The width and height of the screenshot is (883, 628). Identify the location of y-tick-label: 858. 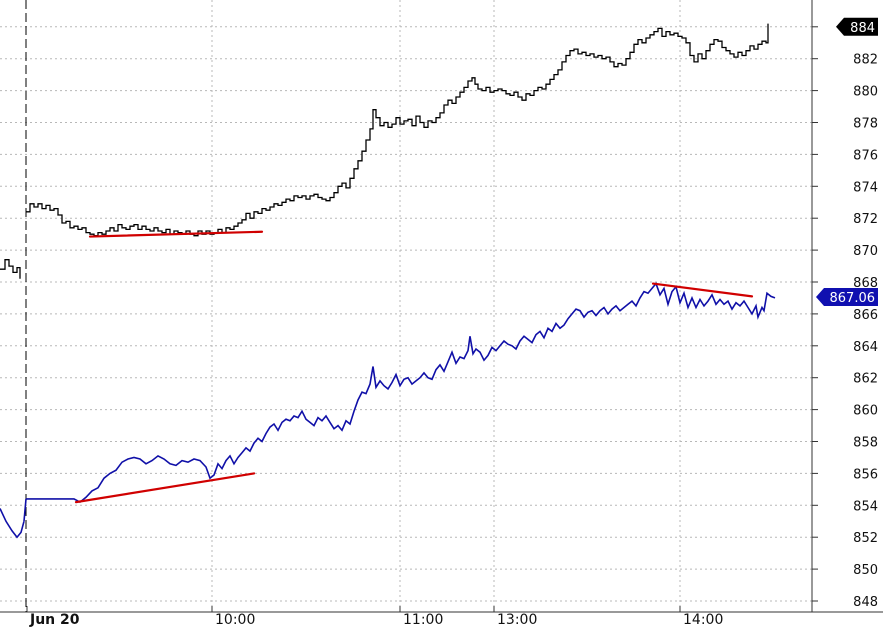
(865, 443).